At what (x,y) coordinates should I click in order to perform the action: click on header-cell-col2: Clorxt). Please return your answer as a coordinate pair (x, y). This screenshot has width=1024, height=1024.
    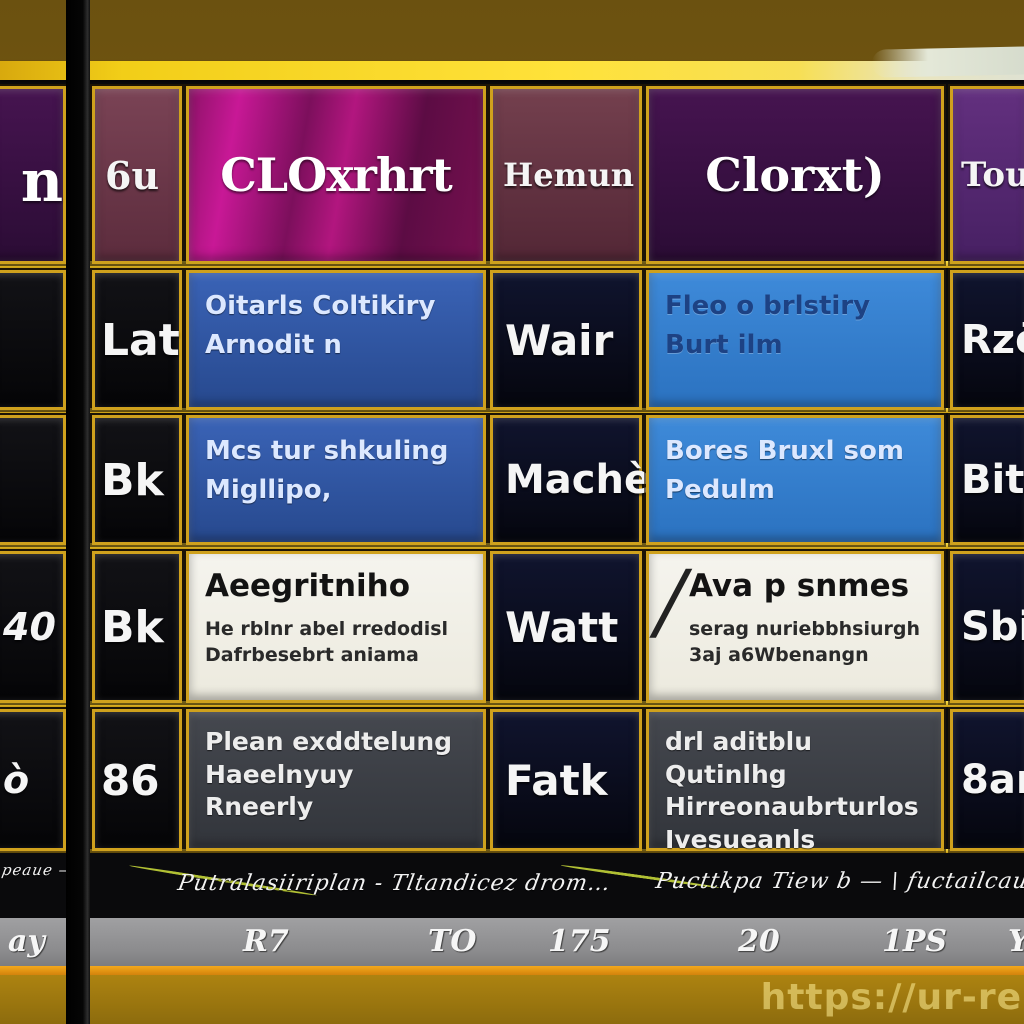
    Looking at the image, I should click on (795, 175).